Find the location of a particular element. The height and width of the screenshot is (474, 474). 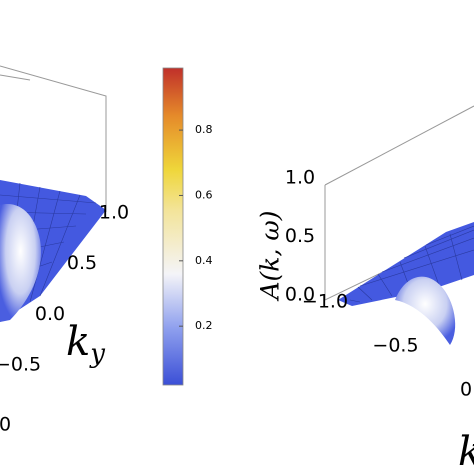

colorbar is located at coordinates (173, 226).